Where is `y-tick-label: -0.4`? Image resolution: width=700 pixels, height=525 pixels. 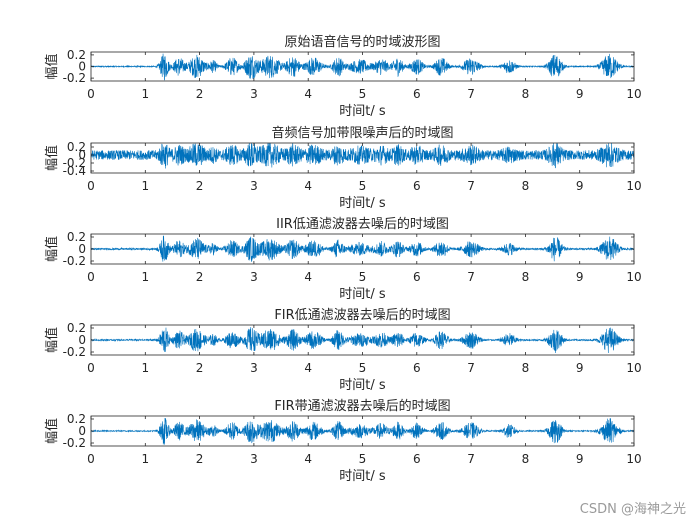
y-tick-label: -0.4 is located at coordinates (74, 171).